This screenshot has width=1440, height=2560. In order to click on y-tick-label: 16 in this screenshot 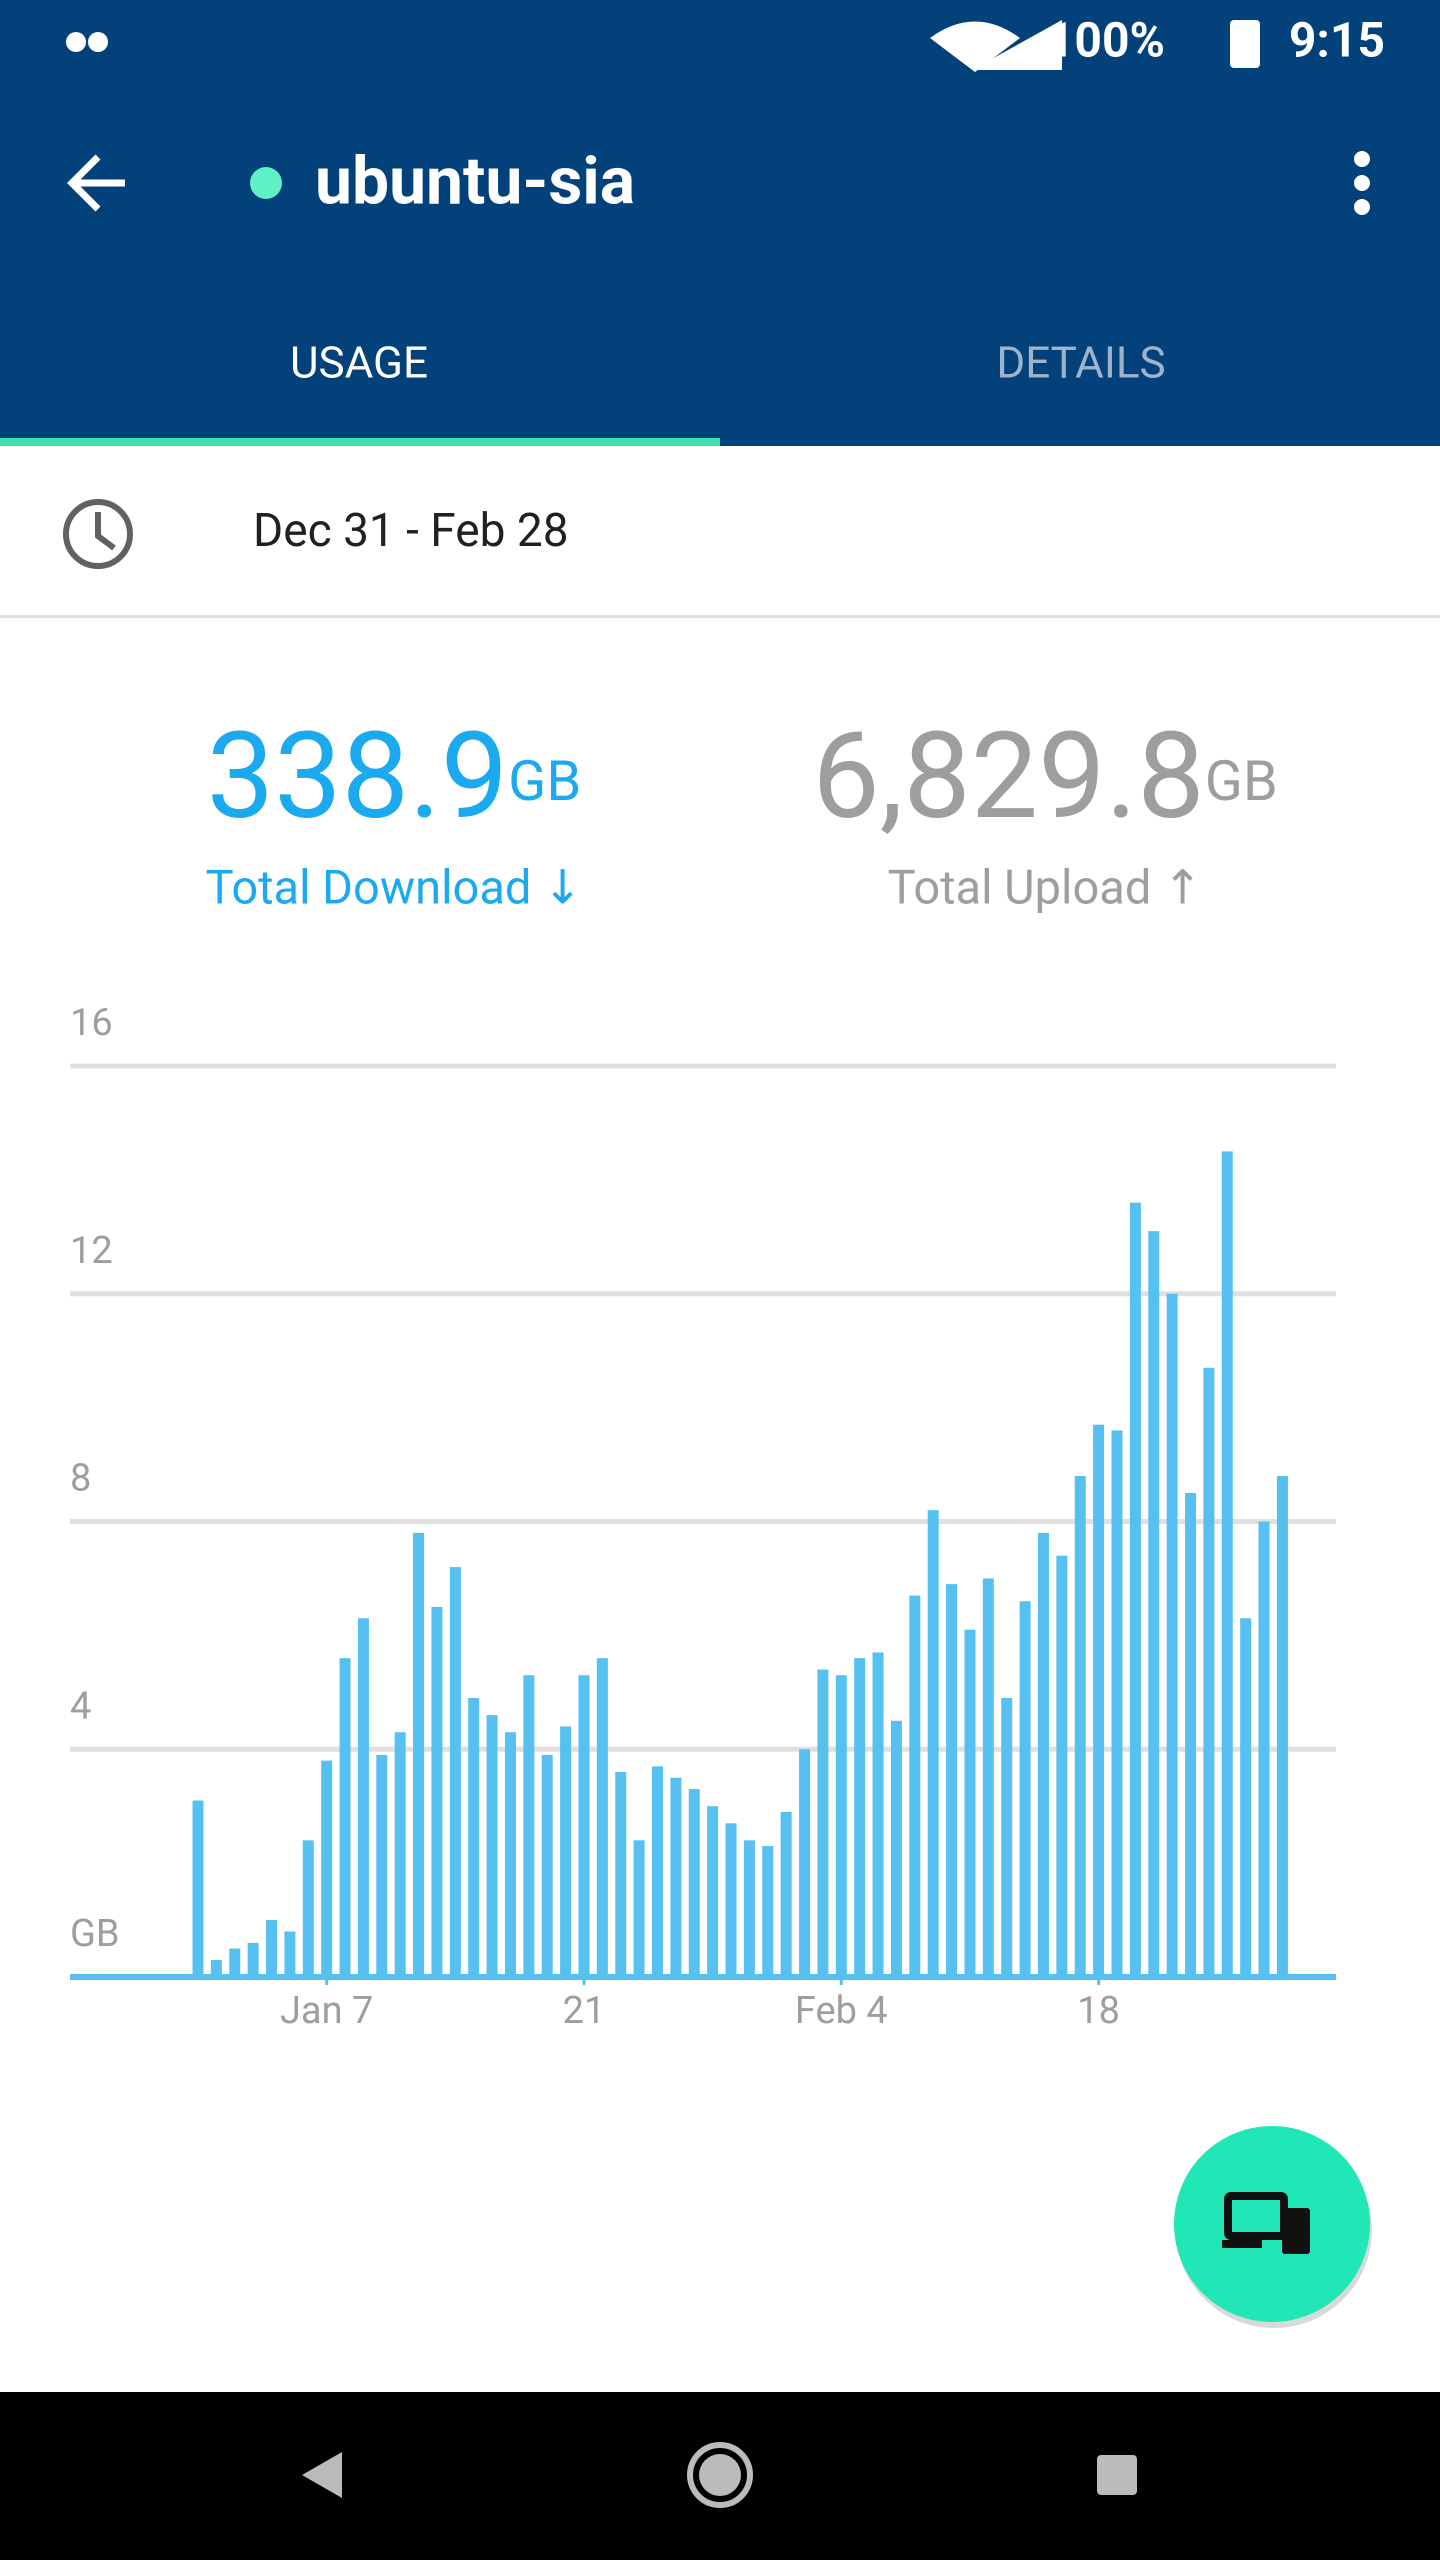, I will do `click(91, 1023)`.